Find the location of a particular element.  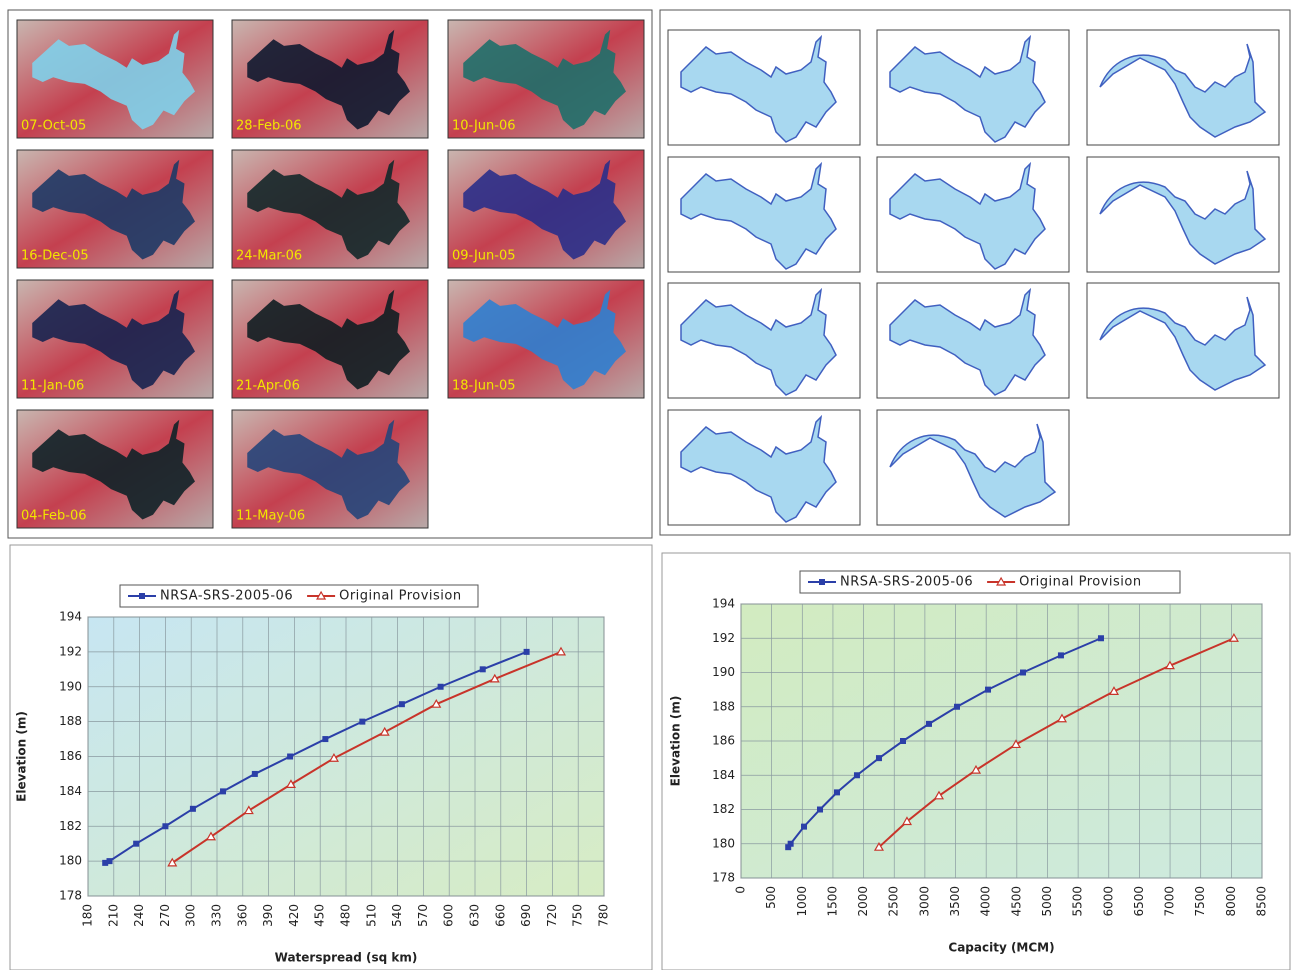

x-tick-label: 180 is located at coordinates (88, 915).